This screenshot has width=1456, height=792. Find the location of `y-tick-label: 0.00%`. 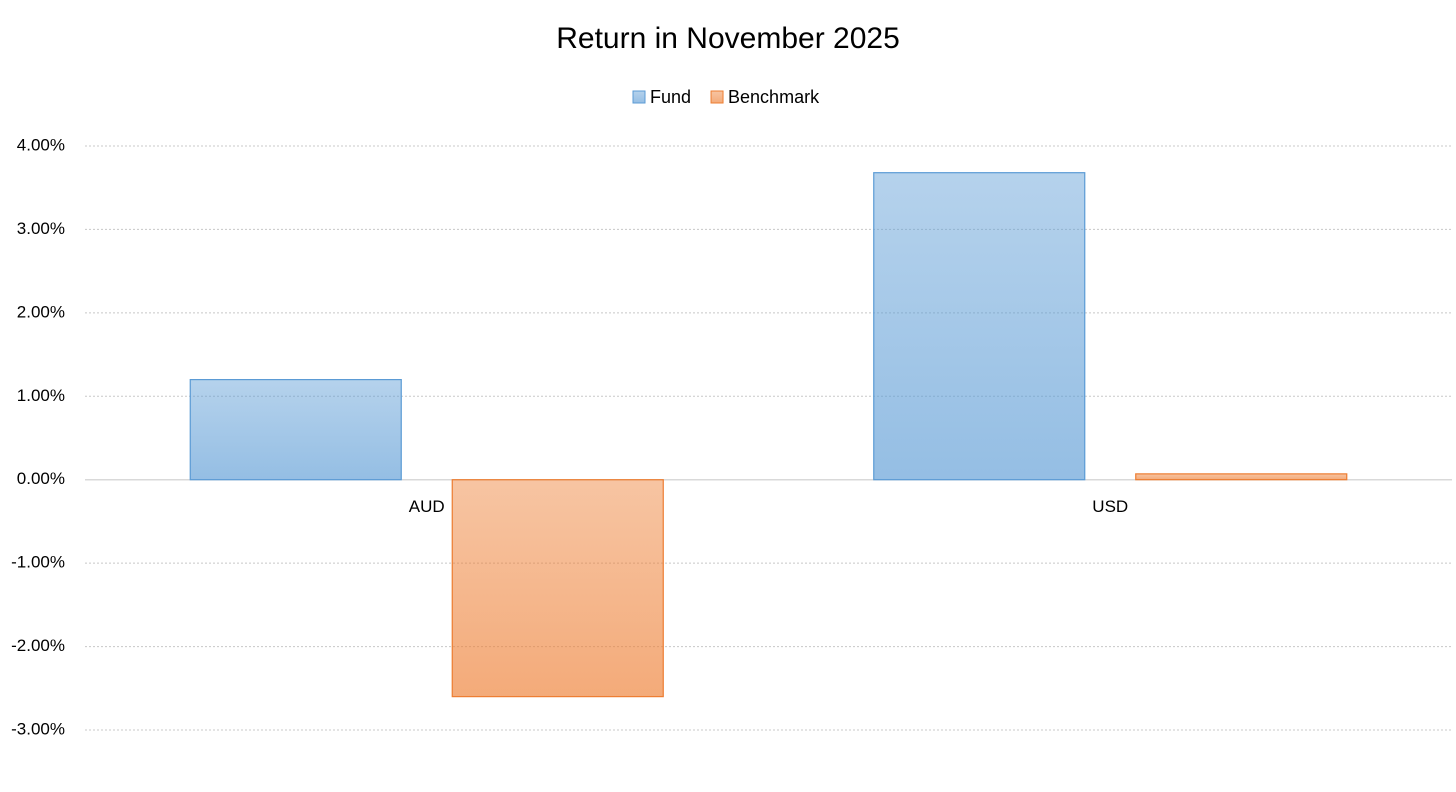

y-tick-label: 0.00% is located at coordinates (41, 478).